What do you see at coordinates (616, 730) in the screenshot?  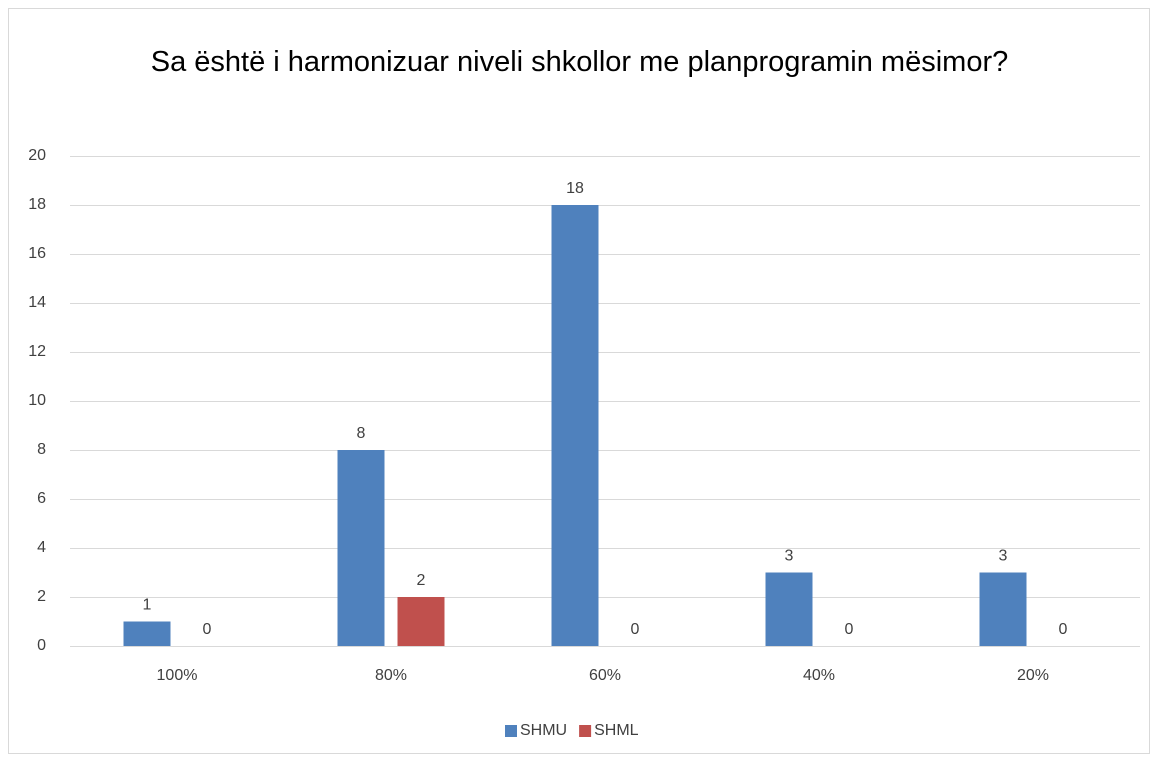 I see `legend-label: SHML` at bounding box center [616, 730].